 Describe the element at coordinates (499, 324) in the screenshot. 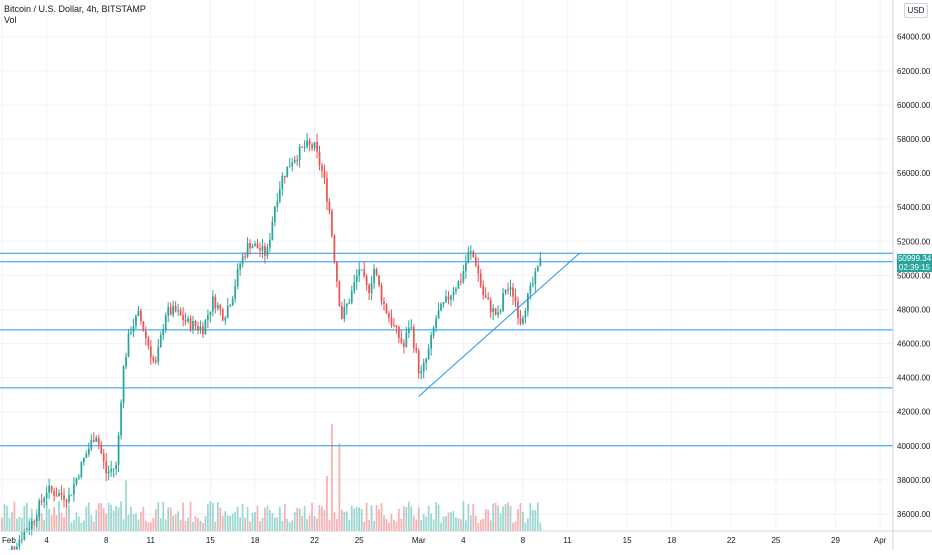

I see `trendline-drawing` at that location.